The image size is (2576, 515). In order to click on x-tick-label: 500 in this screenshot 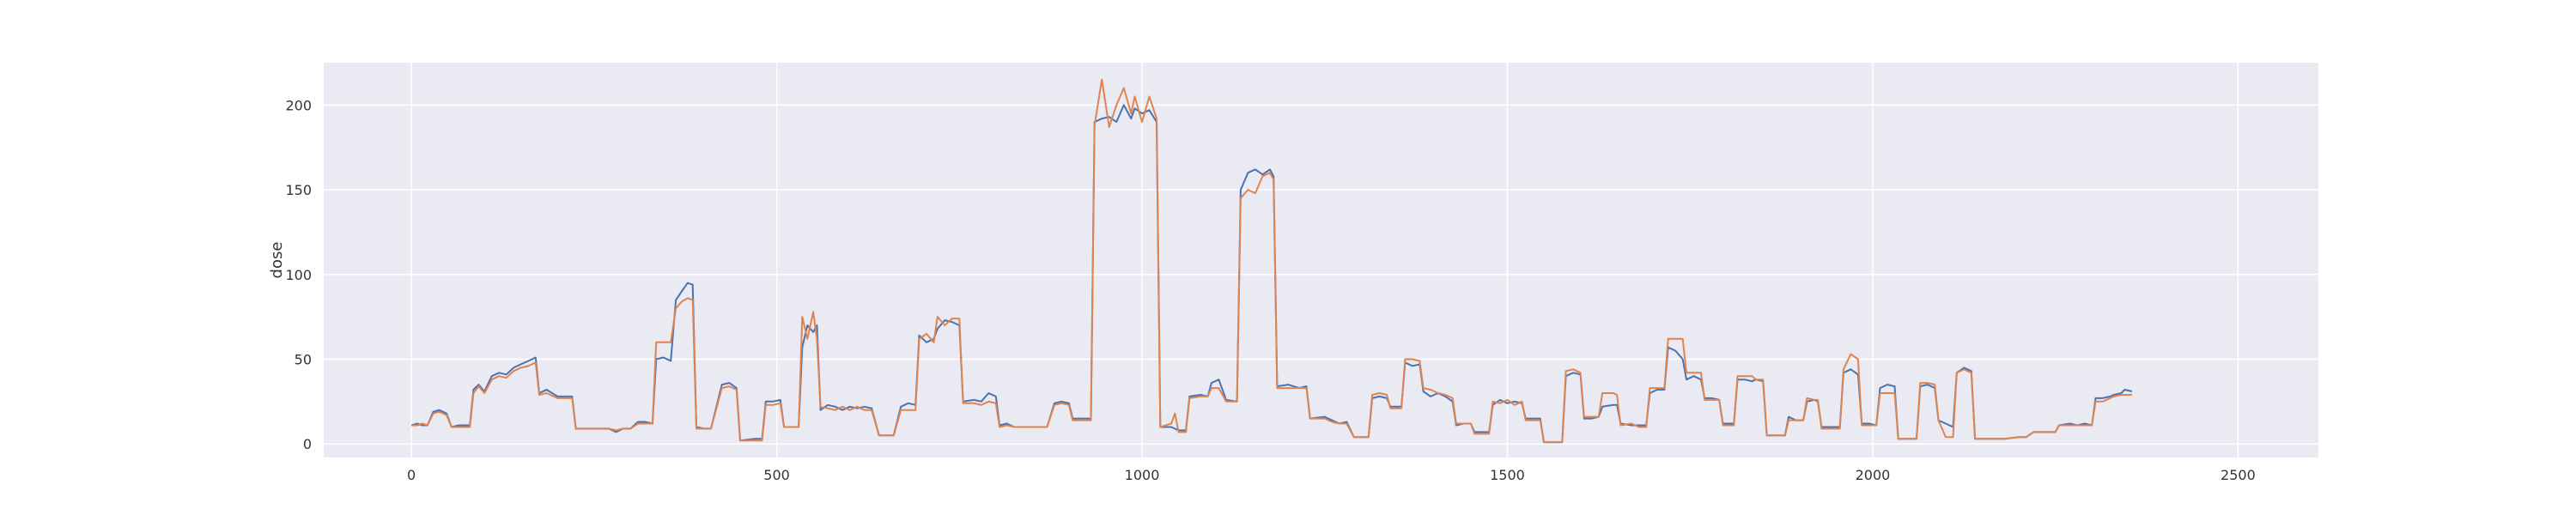, I will do `click(777, 475)`.